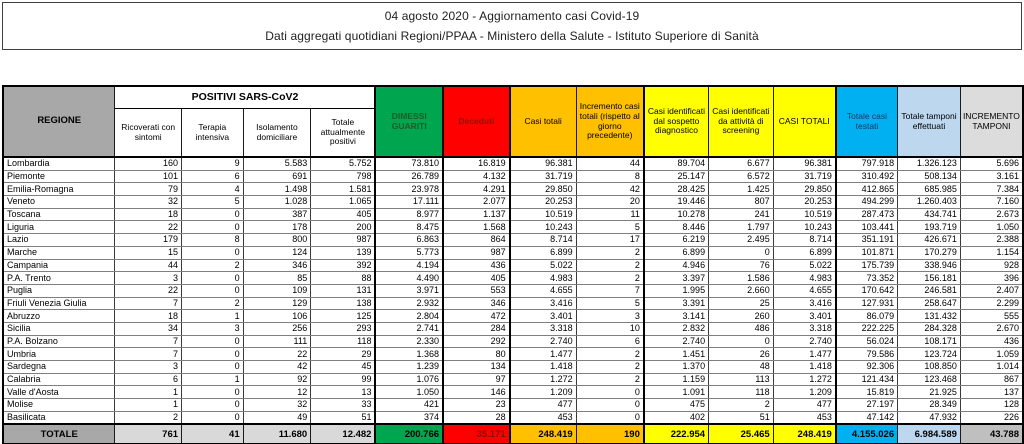 The height and width of the screenshot is (444, 1024). I want to click on cell-isolamento: 5.583, so click(277, 163).